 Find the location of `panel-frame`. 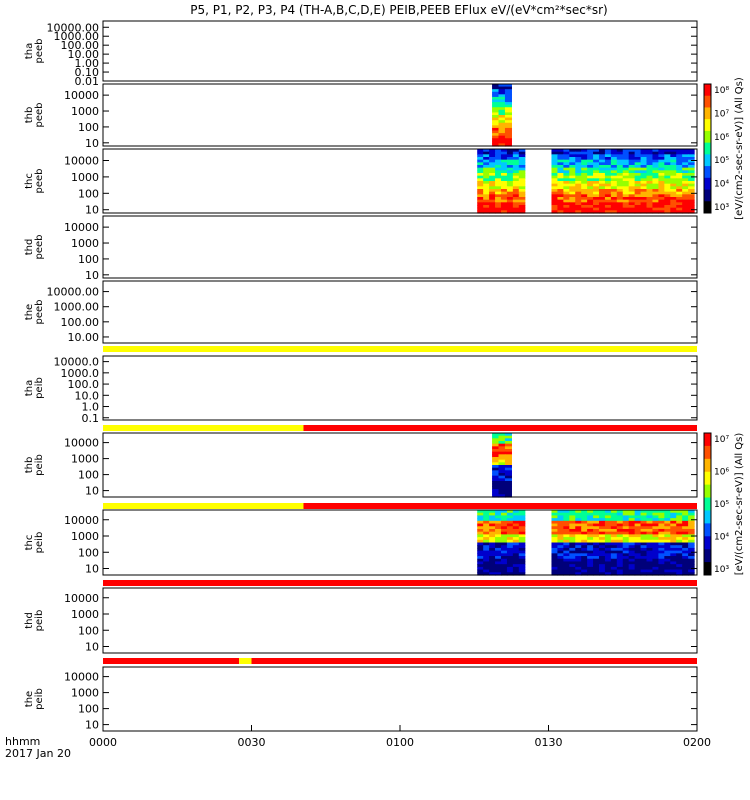

panel-frame is located at coordinates (400, 699).